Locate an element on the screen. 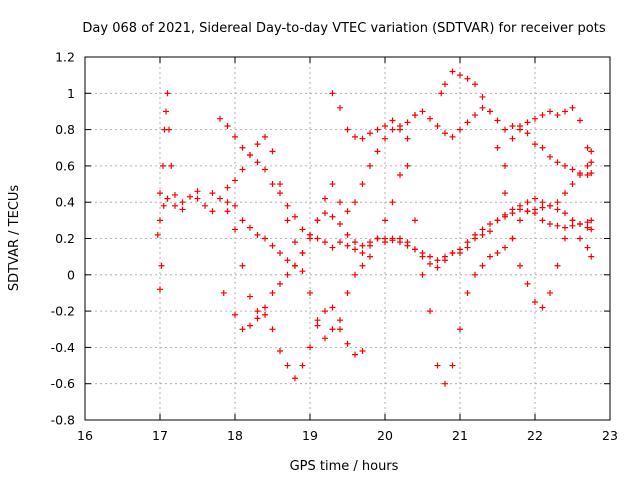  y-tick-label: 1 is located at coordinates (71, 93).